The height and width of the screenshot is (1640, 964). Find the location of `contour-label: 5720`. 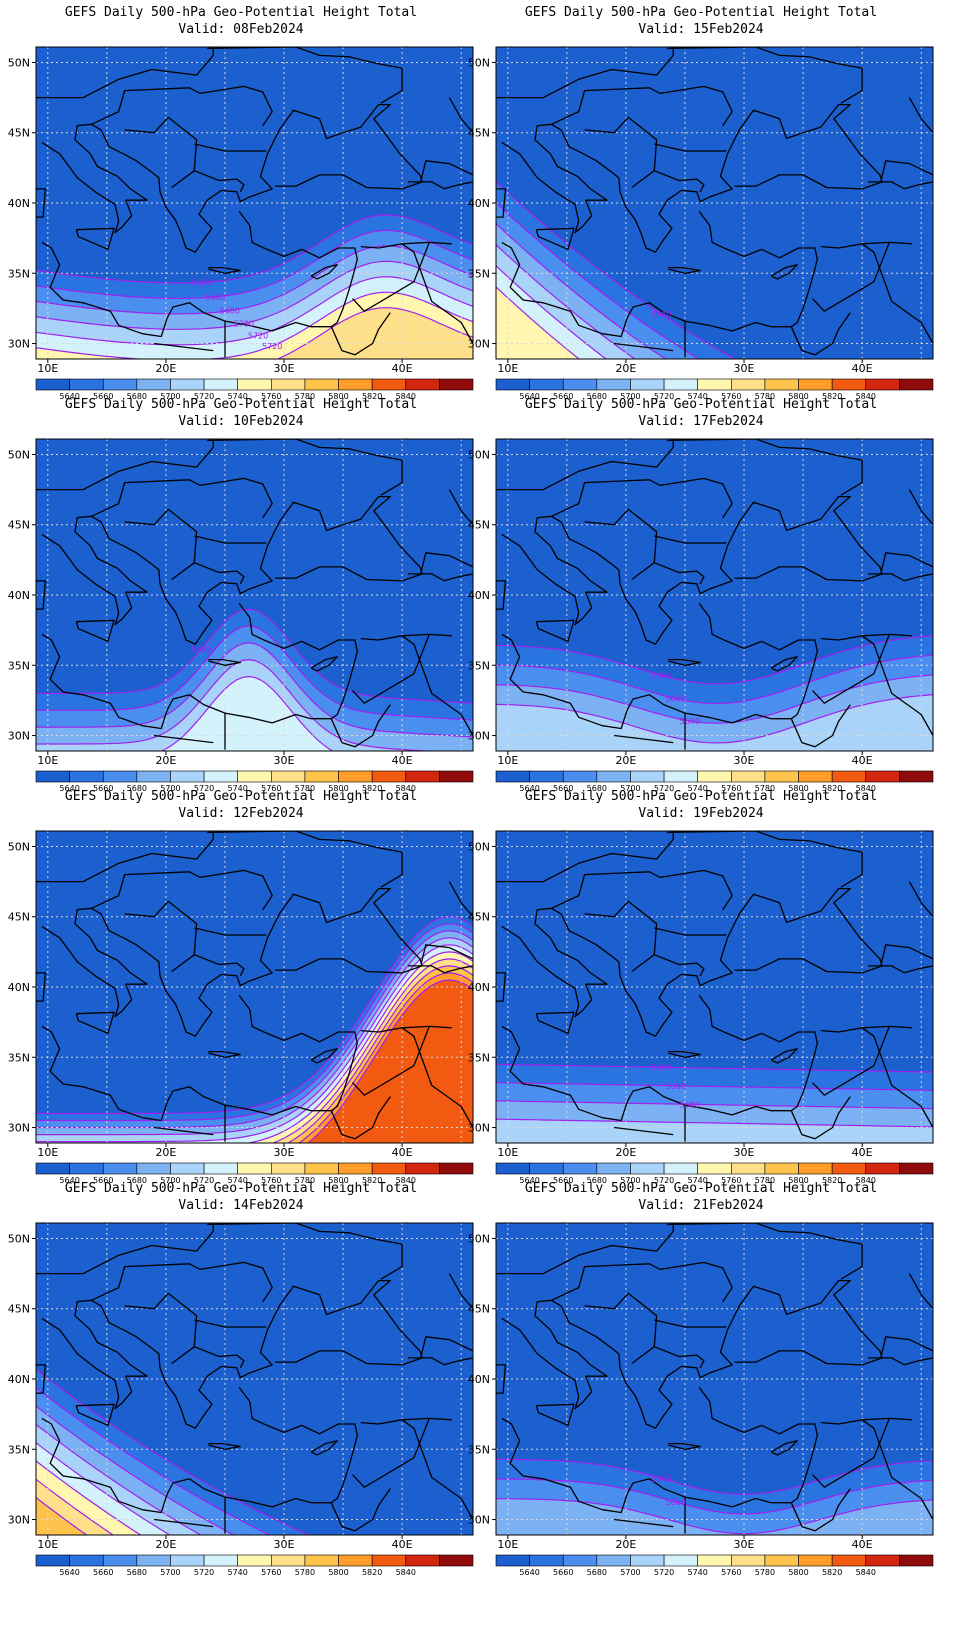

contour-label: 5720 is located at coordinates (272, 346).